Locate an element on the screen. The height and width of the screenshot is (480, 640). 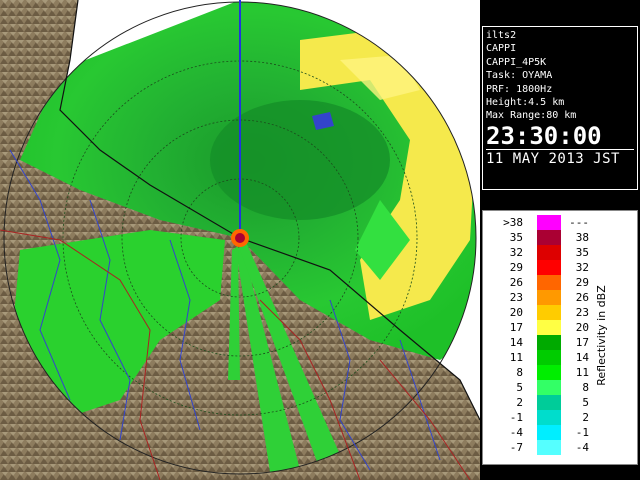
legend-row-high: 14 is located at coordinates (582, 357).